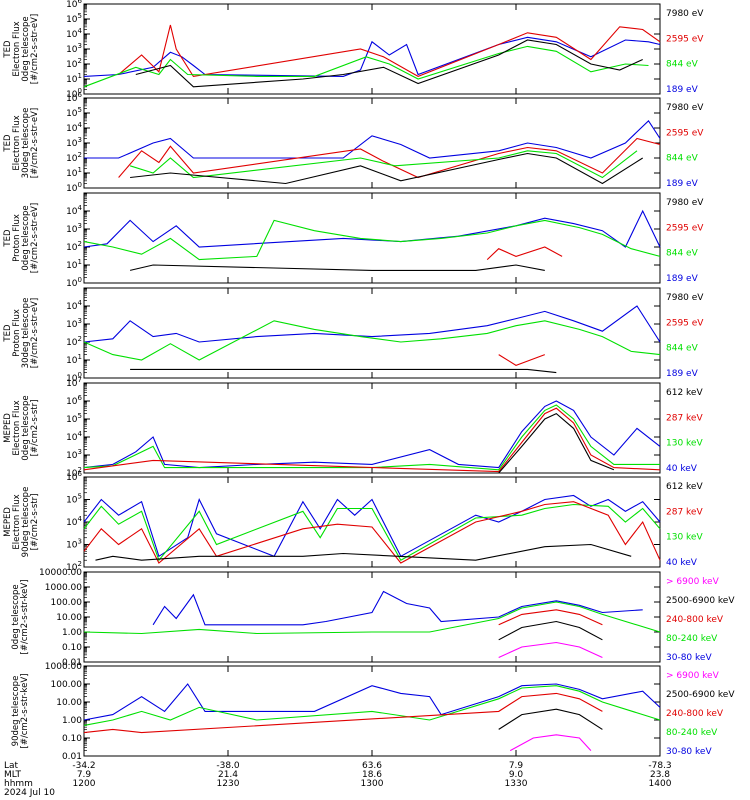 The height and width of the screenshot is (800, 750). Describe the element at coordinates (695, 714) in the screenshot. I see `legend-entry: 240-800 keV` at that location.